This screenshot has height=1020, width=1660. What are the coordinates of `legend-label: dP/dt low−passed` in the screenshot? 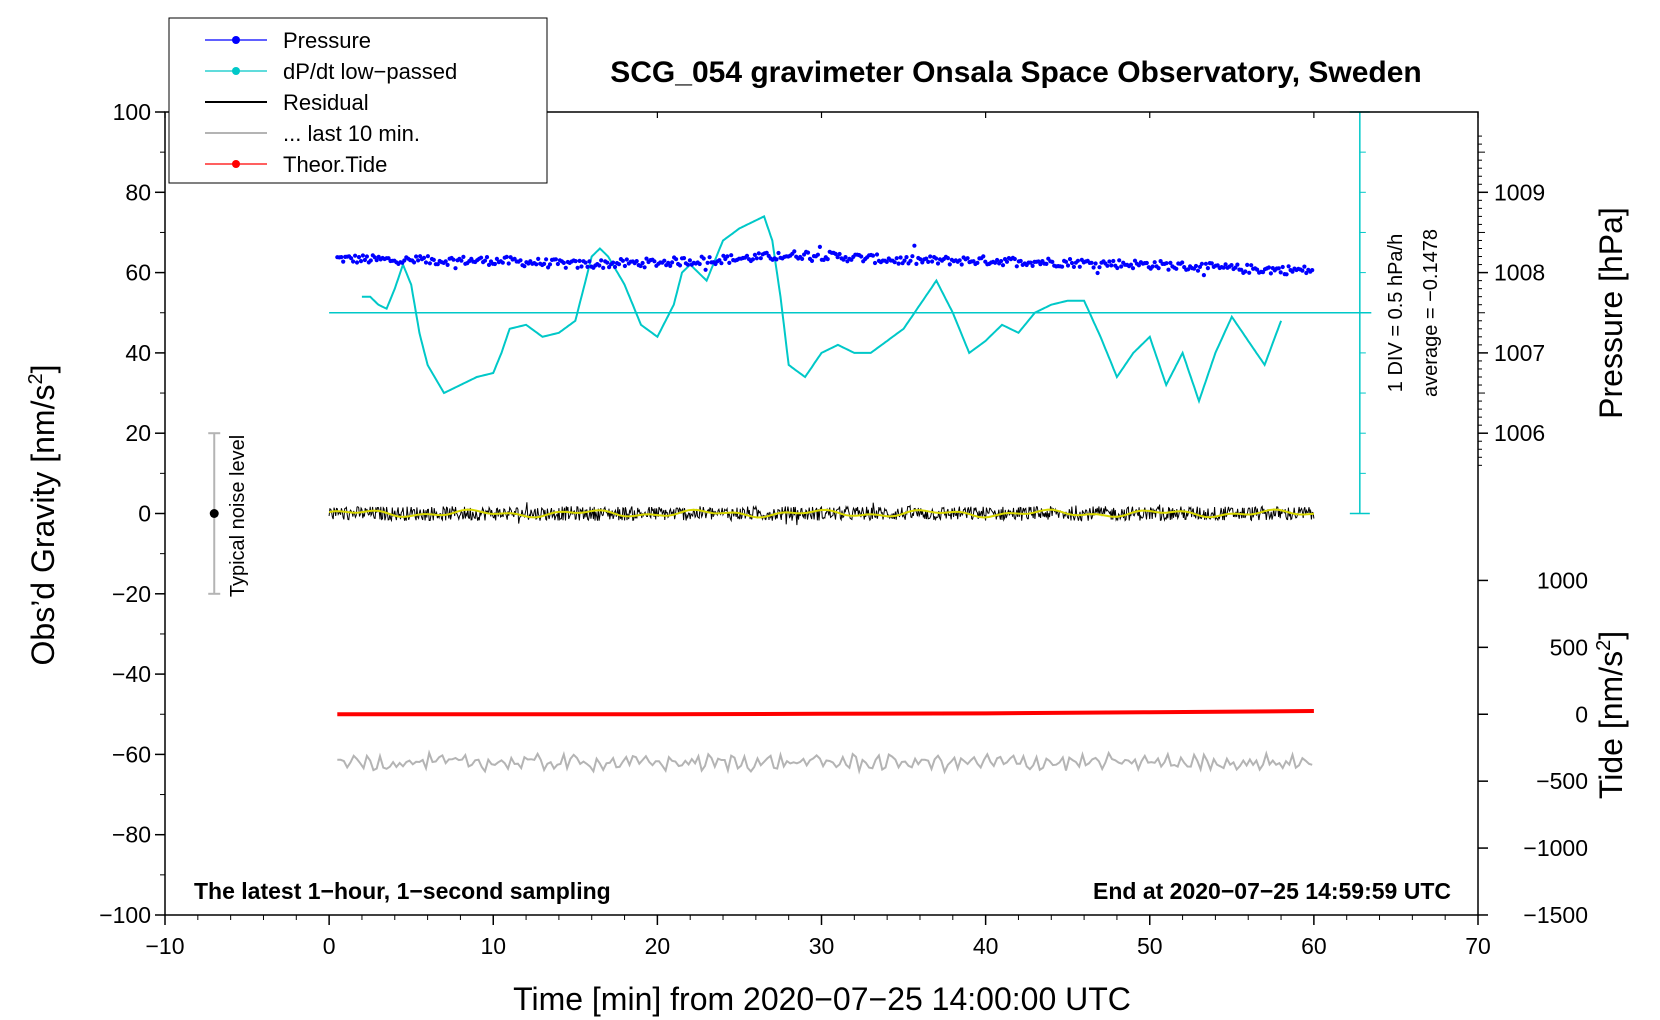 It's located at (370, 71).